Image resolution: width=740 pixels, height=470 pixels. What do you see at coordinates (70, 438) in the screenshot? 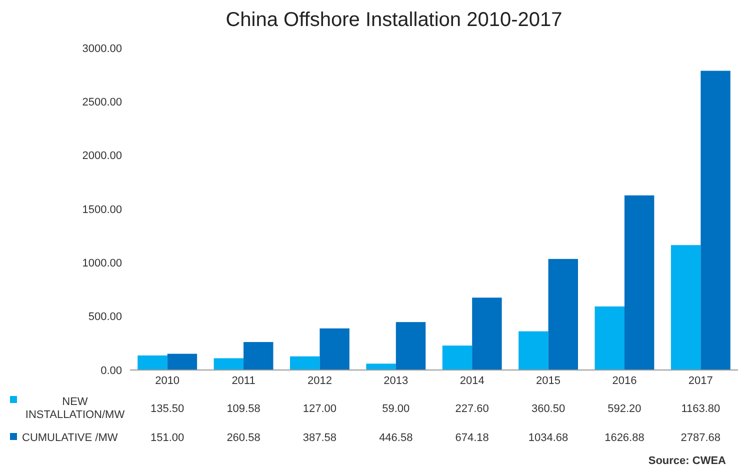
I see `legend-label: CUMULATIVE /MW` at bounding box center [70, 438].